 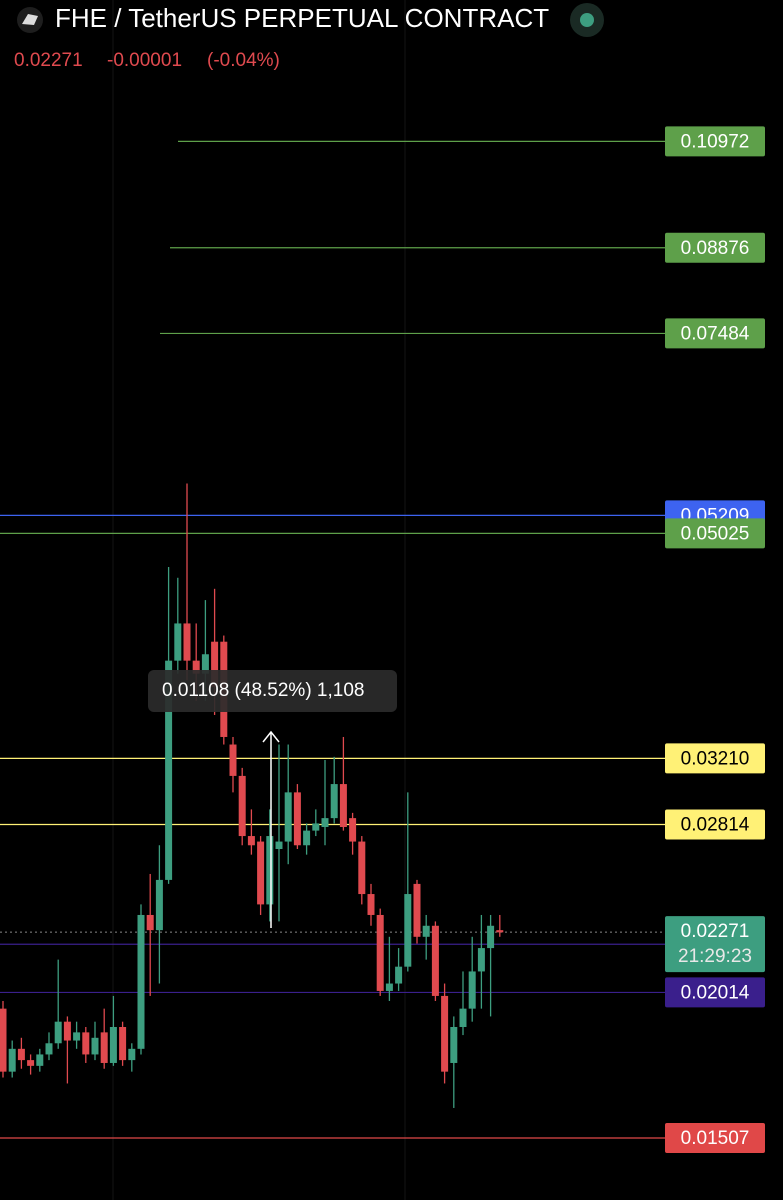 What do you see at coordinates (715, 956) in the screenshot?
I see `countdown: 21:29:23` at bounding box center [715, 956].